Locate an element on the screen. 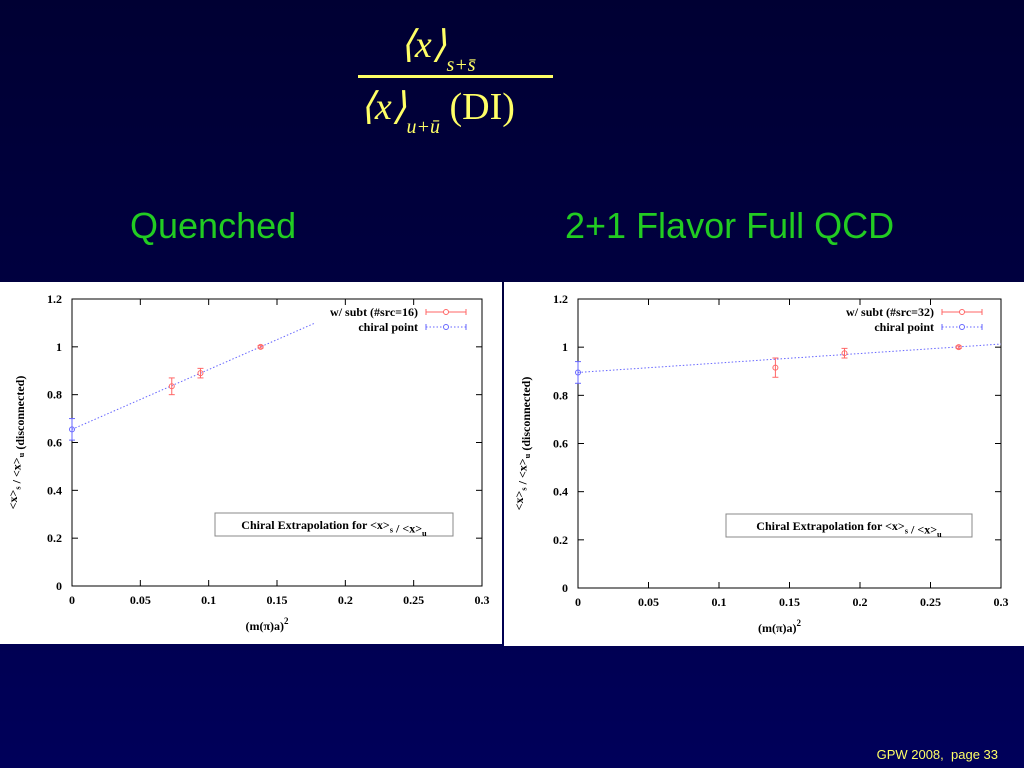  formula-numerator-bracket: ⟨x⟩ is located at coordinates (423, 45).